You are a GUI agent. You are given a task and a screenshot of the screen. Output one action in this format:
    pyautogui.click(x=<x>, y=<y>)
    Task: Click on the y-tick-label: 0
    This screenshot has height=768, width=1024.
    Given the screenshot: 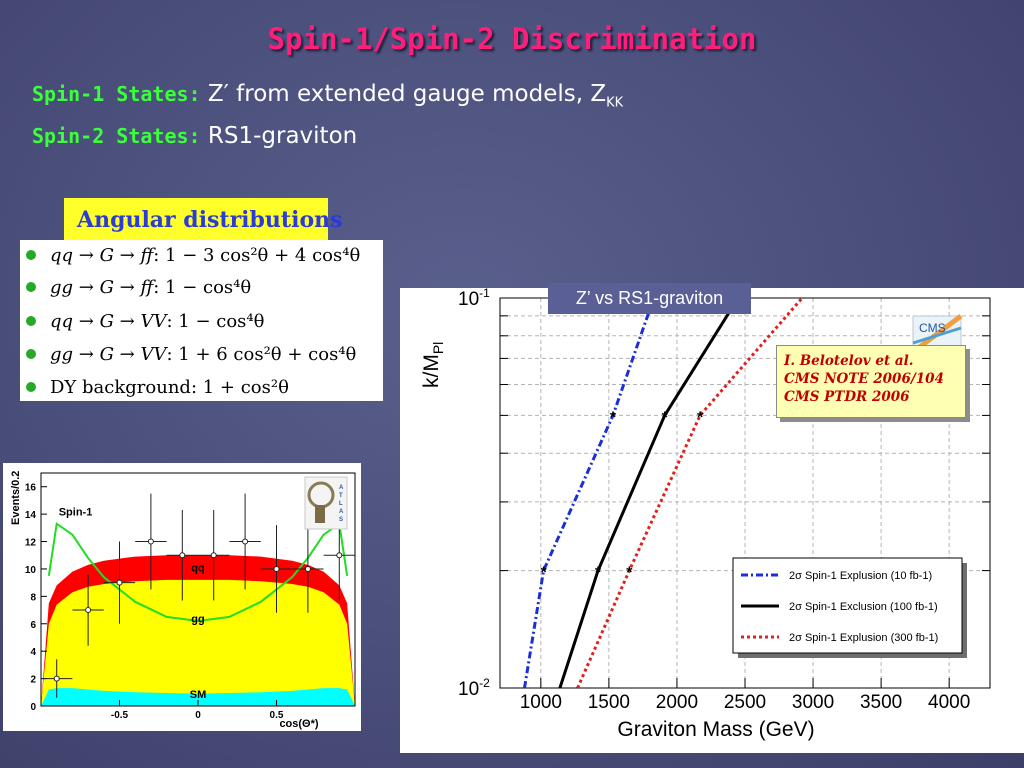 What is the action you would take?
    pyautogui.click(x=33, y=707)
    